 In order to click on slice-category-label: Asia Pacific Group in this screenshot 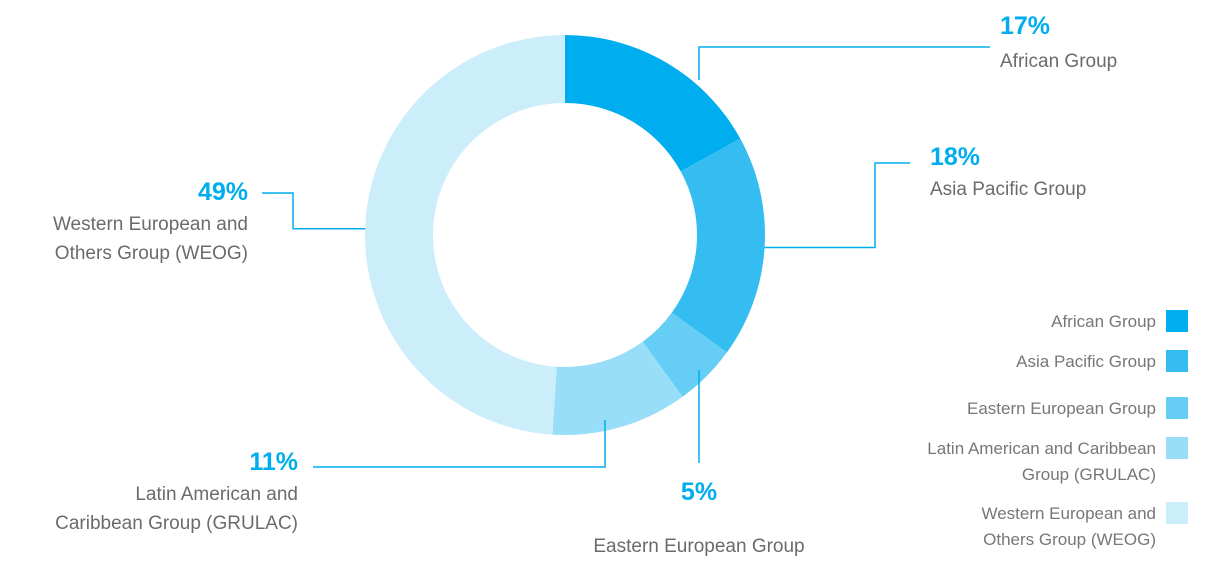, I will do `click(1008, 189)`.